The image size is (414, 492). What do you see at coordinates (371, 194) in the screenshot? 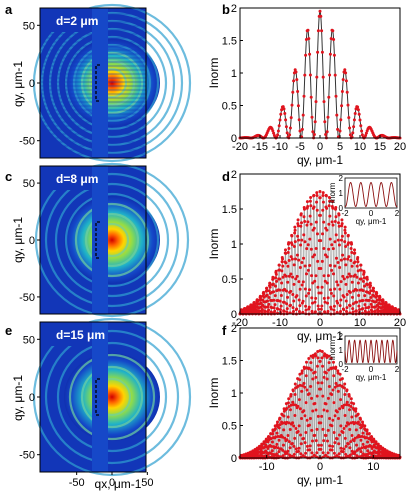
I see `inset-curve` at bounding box center [371, 194].